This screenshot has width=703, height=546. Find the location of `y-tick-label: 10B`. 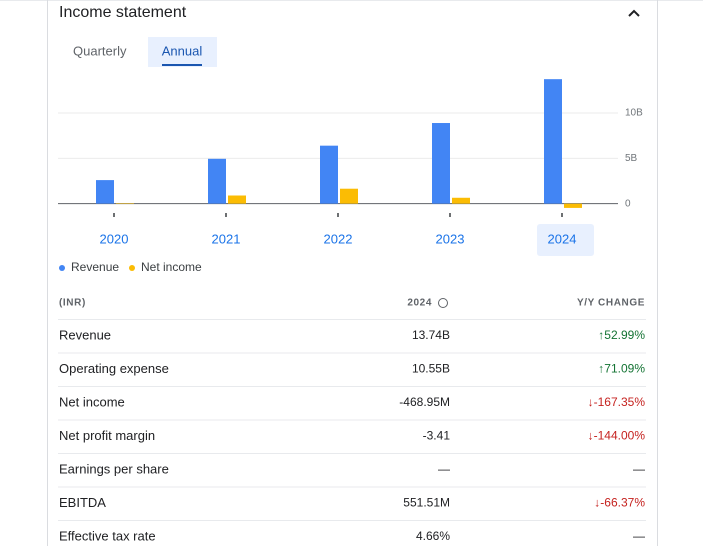

y-tick-label: 10B is located at coordinates (634, 113).